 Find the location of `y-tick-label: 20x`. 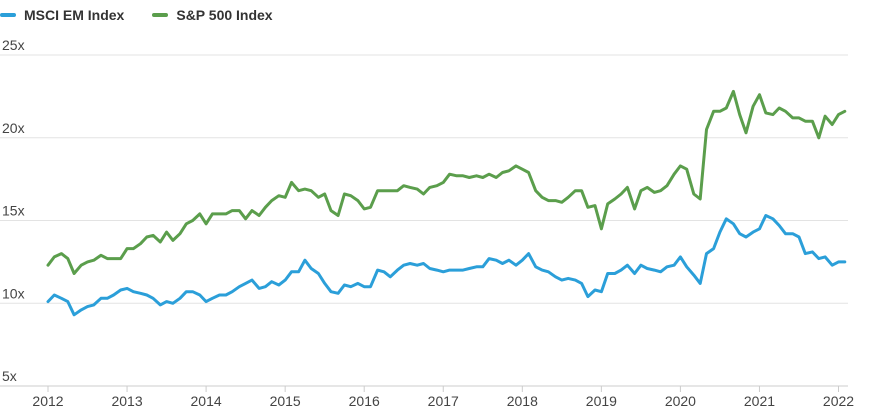

y-tick-label: 20x is located at coordinates (13, 128).